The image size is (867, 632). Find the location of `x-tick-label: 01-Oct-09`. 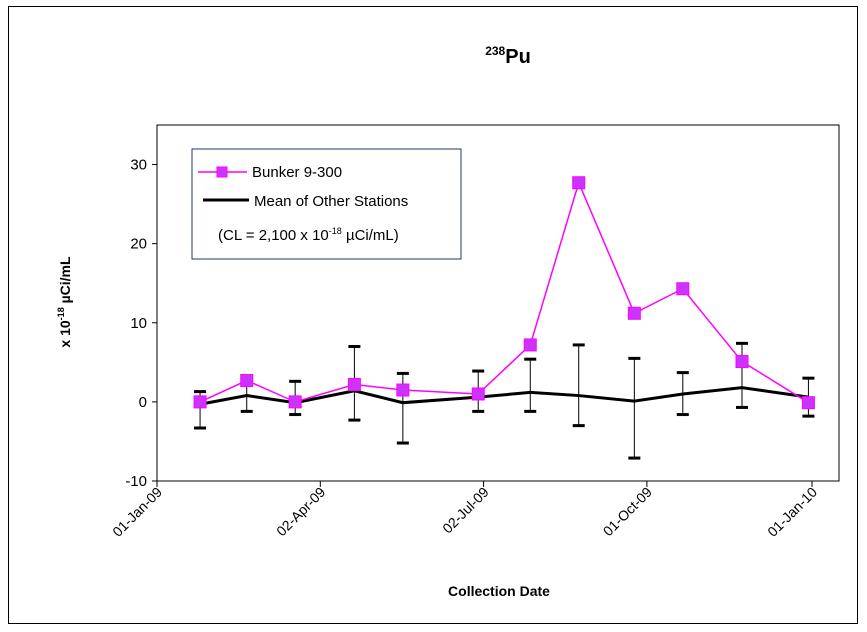

x-tick-label: 01-Oct-09 is located at coordinates (627, 511).